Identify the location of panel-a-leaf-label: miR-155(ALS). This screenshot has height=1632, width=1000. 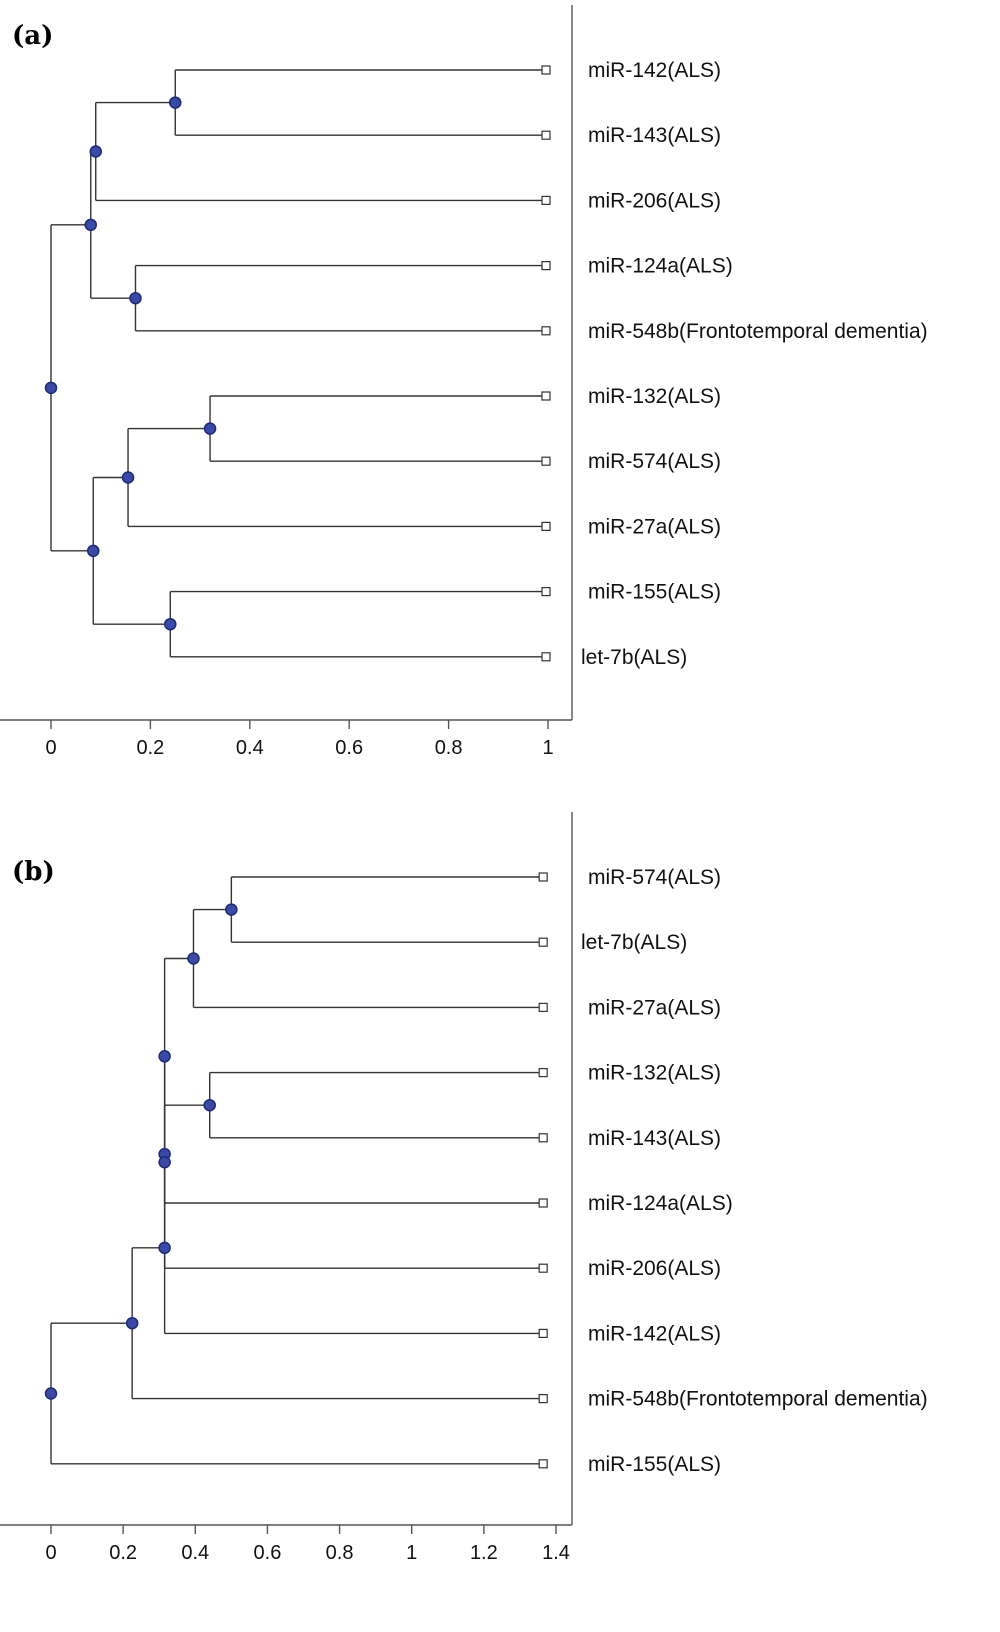
(654, 592).